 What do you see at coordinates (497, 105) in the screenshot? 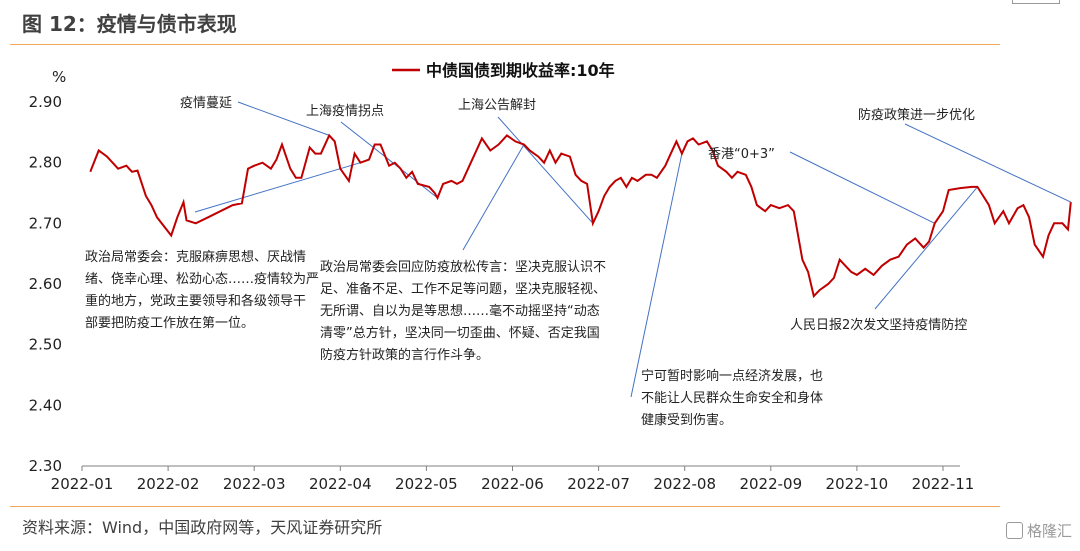
I see `annotation-label: 上海公告解封` at bounding box center [497, 105].